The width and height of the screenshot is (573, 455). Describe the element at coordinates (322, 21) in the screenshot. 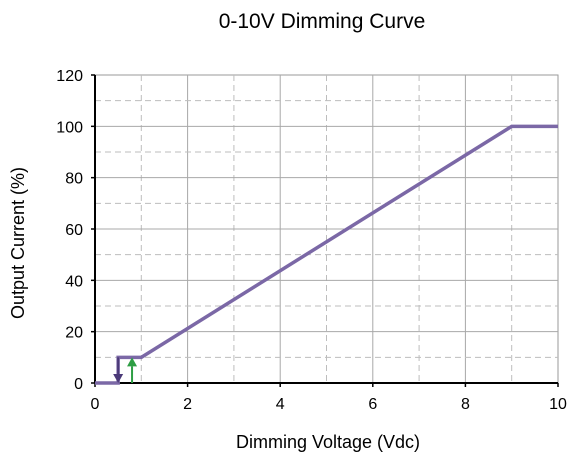

I see `chart-title: 0-10V Dimming Curve` at that location.